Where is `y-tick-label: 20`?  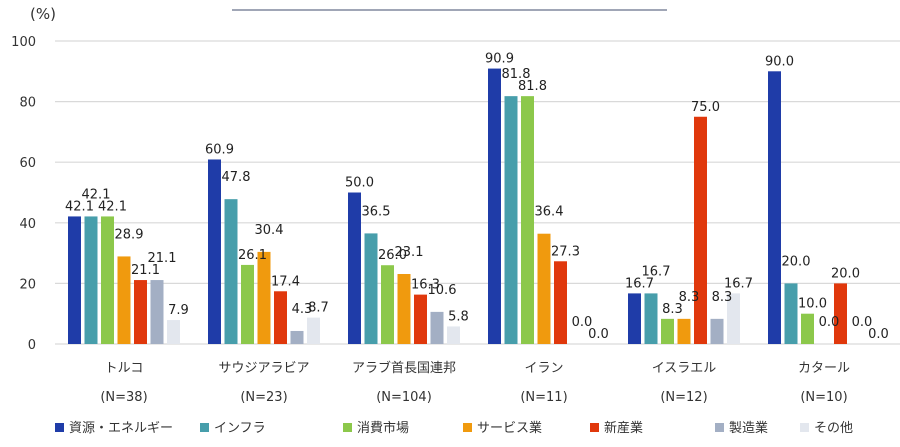
y-tick-label: 20 is located at coordinates (27, 284).